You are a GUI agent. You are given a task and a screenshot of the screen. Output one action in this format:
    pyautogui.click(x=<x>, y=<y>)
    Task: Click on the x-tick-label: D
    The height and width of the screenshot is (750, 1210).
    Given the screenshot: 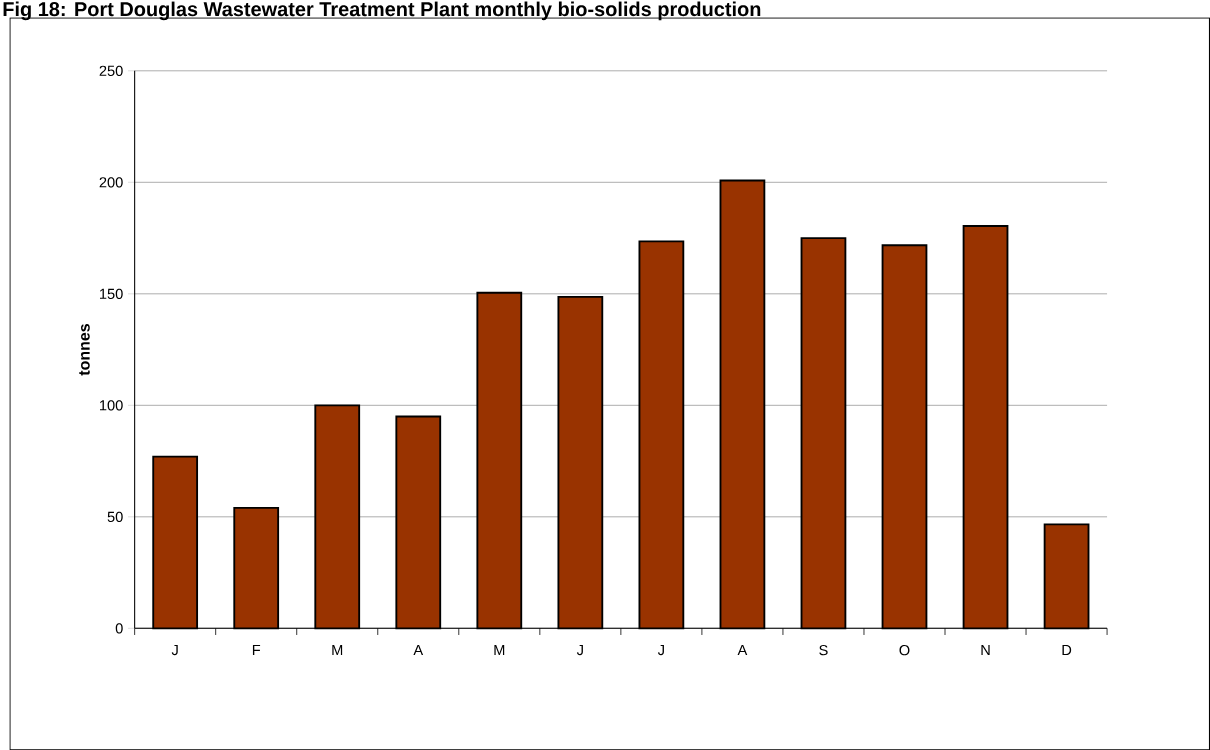 What is the action you would take?
    pyautogui.click(x=1067, y=649)
    